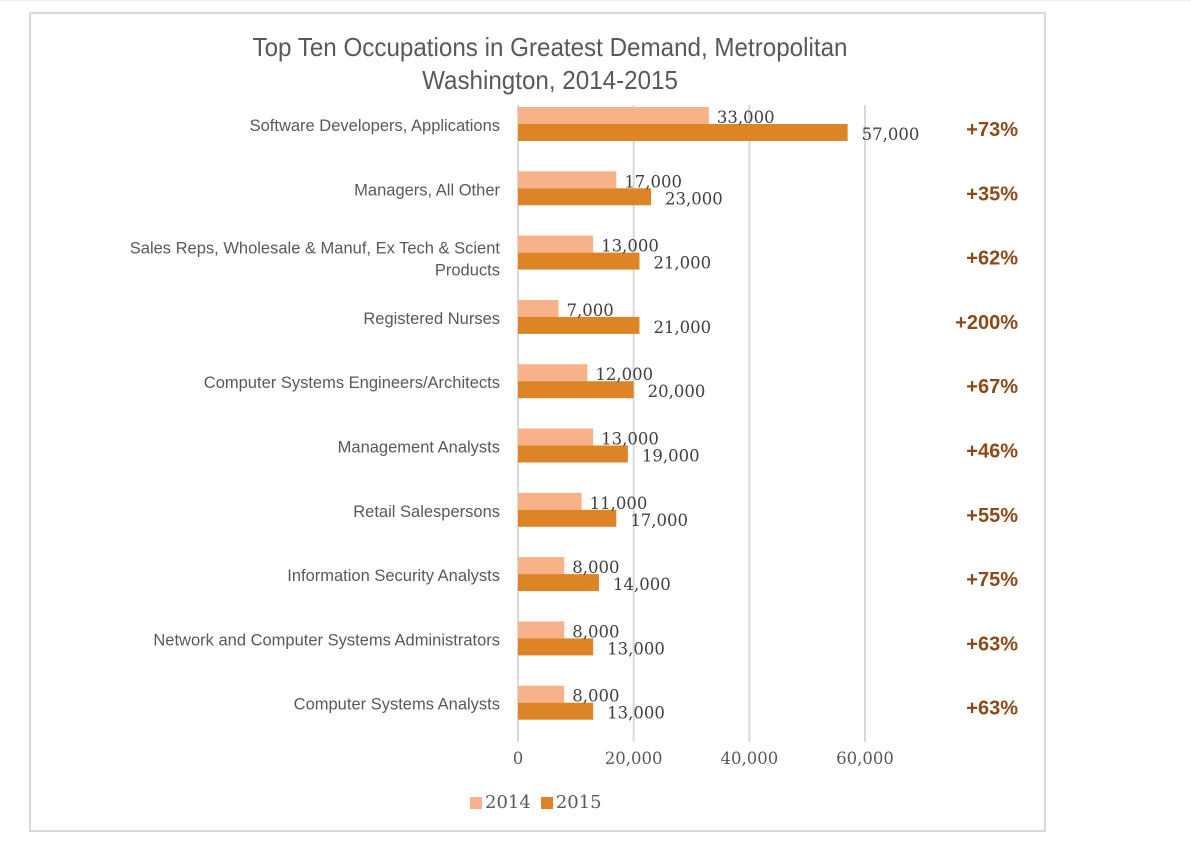  What do you see at coordinates (476, 802) in the screenshot?
I see `legend-swatch-2014` at bounding box center [476, 802].